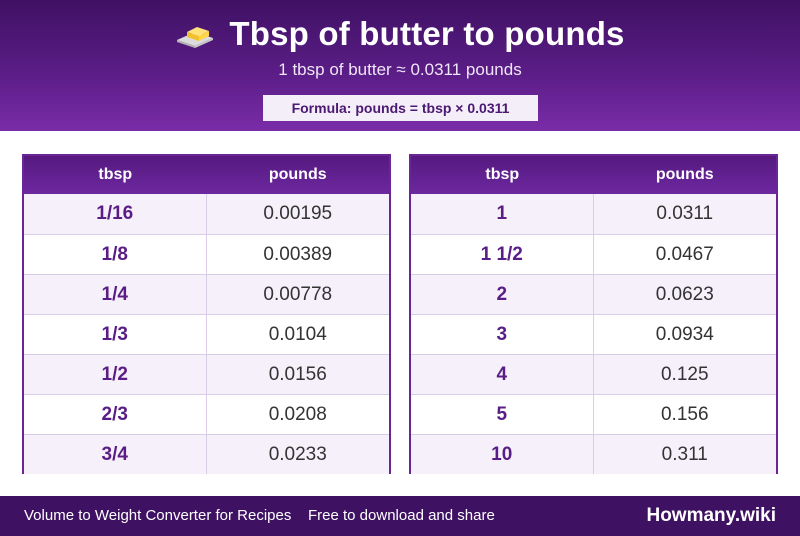 The height and width of the screenshot is (536, 800). What do you see at coordinates (115, 454) in the screenshot?
I see `tbsp-cell: 3/4` at bounding box center [115, 454].